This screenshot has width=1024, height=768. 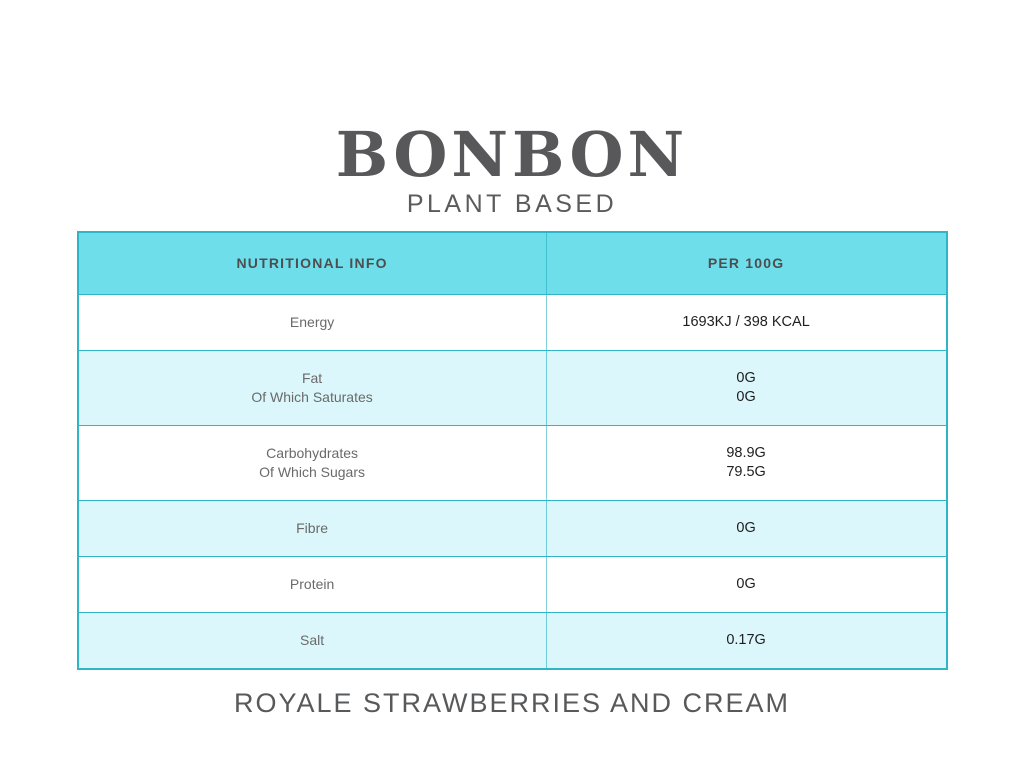 What do you see at coordinates (746, 640) in the screenshot?
I see `row-value: 0.17G` at bounding box center [746, 640].